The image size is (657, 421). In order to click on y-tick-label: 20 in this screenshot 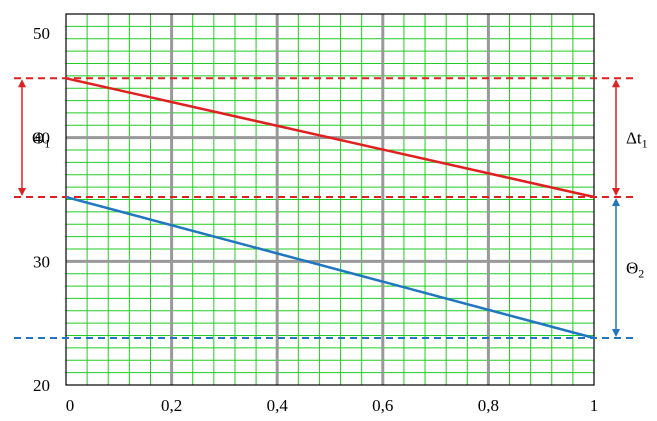, I will do `click(41, 385)`.